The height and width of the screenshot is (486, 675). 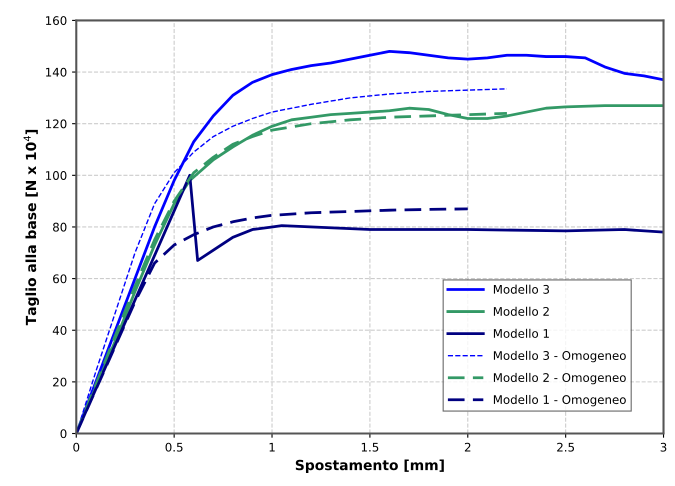 What do you see at coordinates (663, 447) in the screenshot?
I see `x-tick-label: 3` at bounding box center [663, 447].